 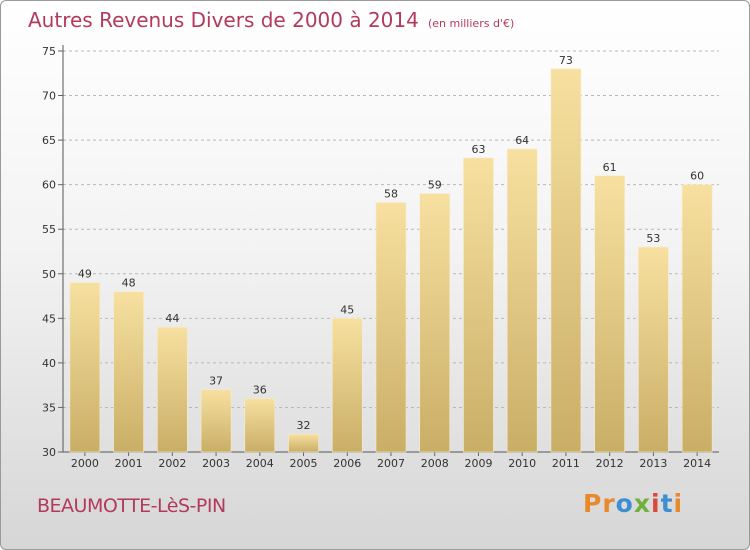 What do you see at coordinates (85, 463) in the screenshot?
I see `x-tick-label-2000: 2000` at bounding box center [85, 463].